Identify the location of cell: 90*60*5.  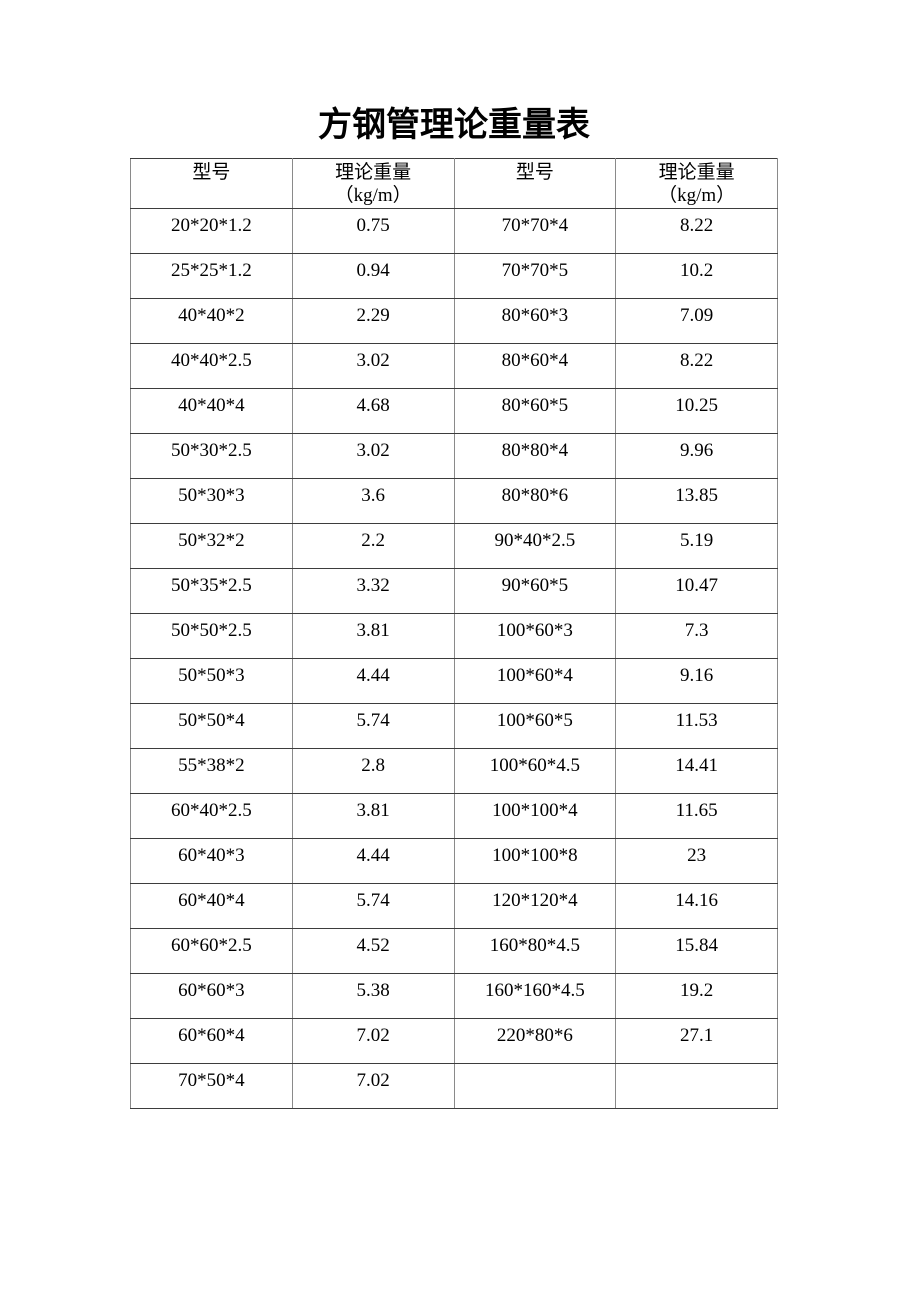
(535, 591).